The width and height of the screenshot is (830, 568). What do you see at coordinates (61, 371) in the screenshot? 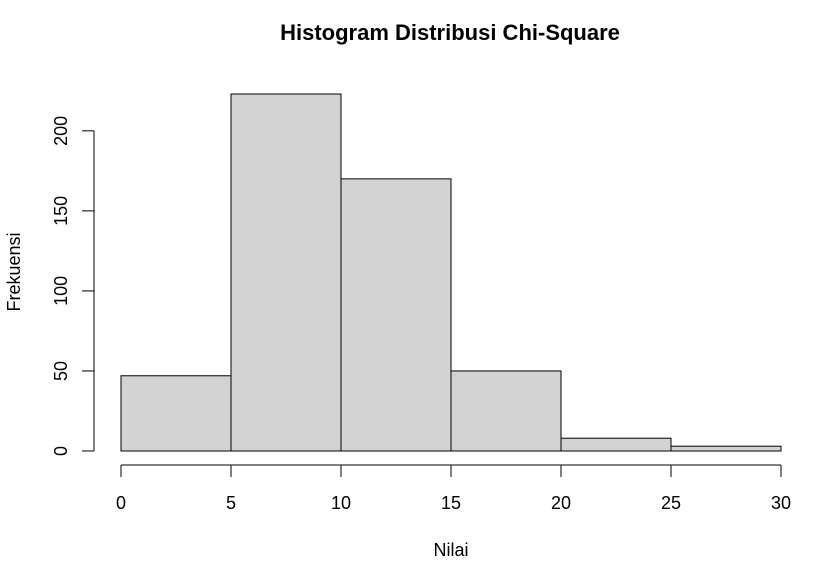
I see `y-tick-label-1: 50` at bounding box center [61, 371].